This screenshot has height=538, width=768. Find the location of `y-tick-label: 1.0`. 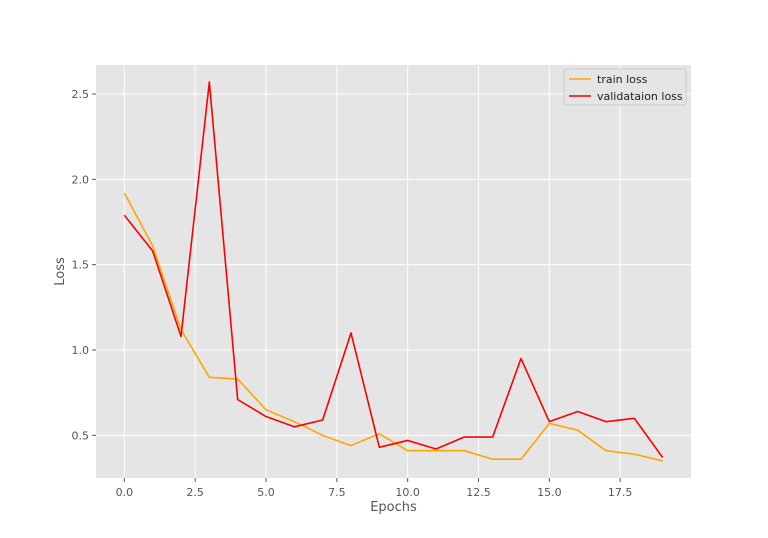

y-tick-label: 1.0 is located at coordinates (81, 350).